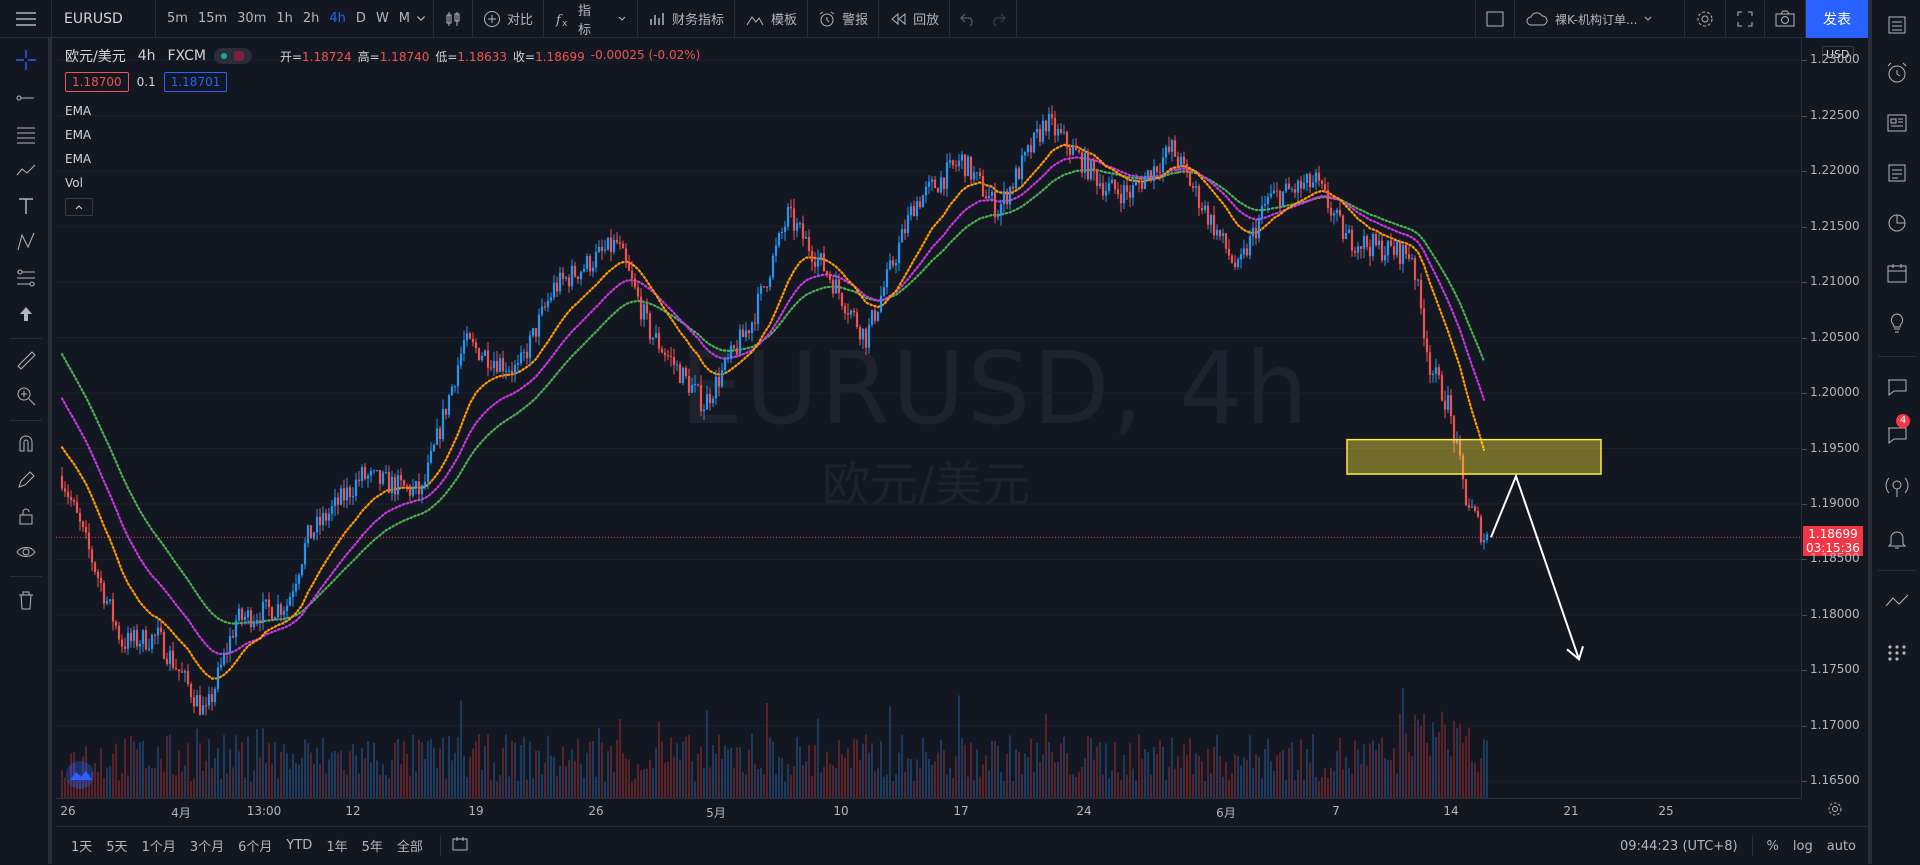 Image resolution: width=1920 pixels, height=865 pixels. I want to click on chat-icon, so click(1897, 387).